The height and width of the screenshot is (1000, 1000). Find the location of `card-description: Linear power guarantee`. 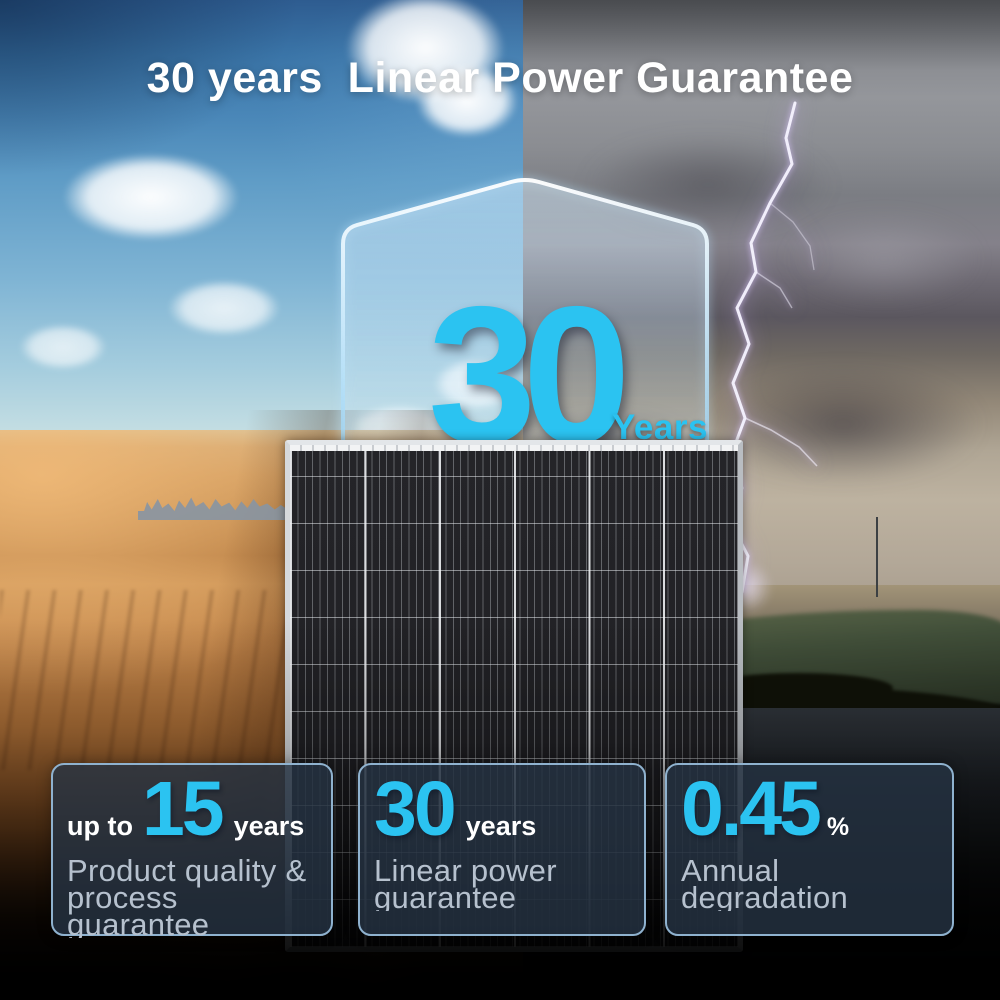

card-description: Linear power guarantee is located at coordinates (465, 884).